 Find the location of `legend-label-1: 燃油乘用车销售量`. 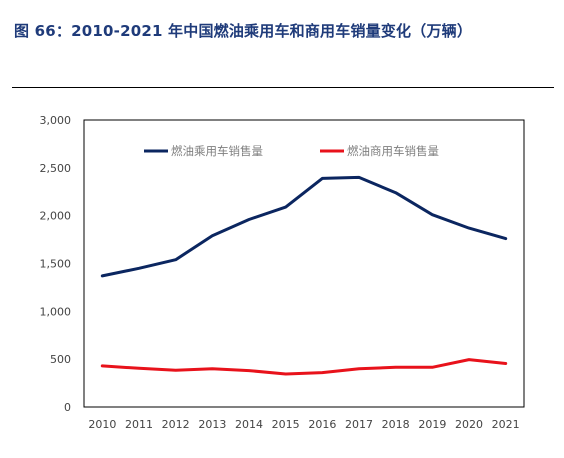

legend-label-1: 燃油乘用车销售量 is located at coordinates (217, 151).